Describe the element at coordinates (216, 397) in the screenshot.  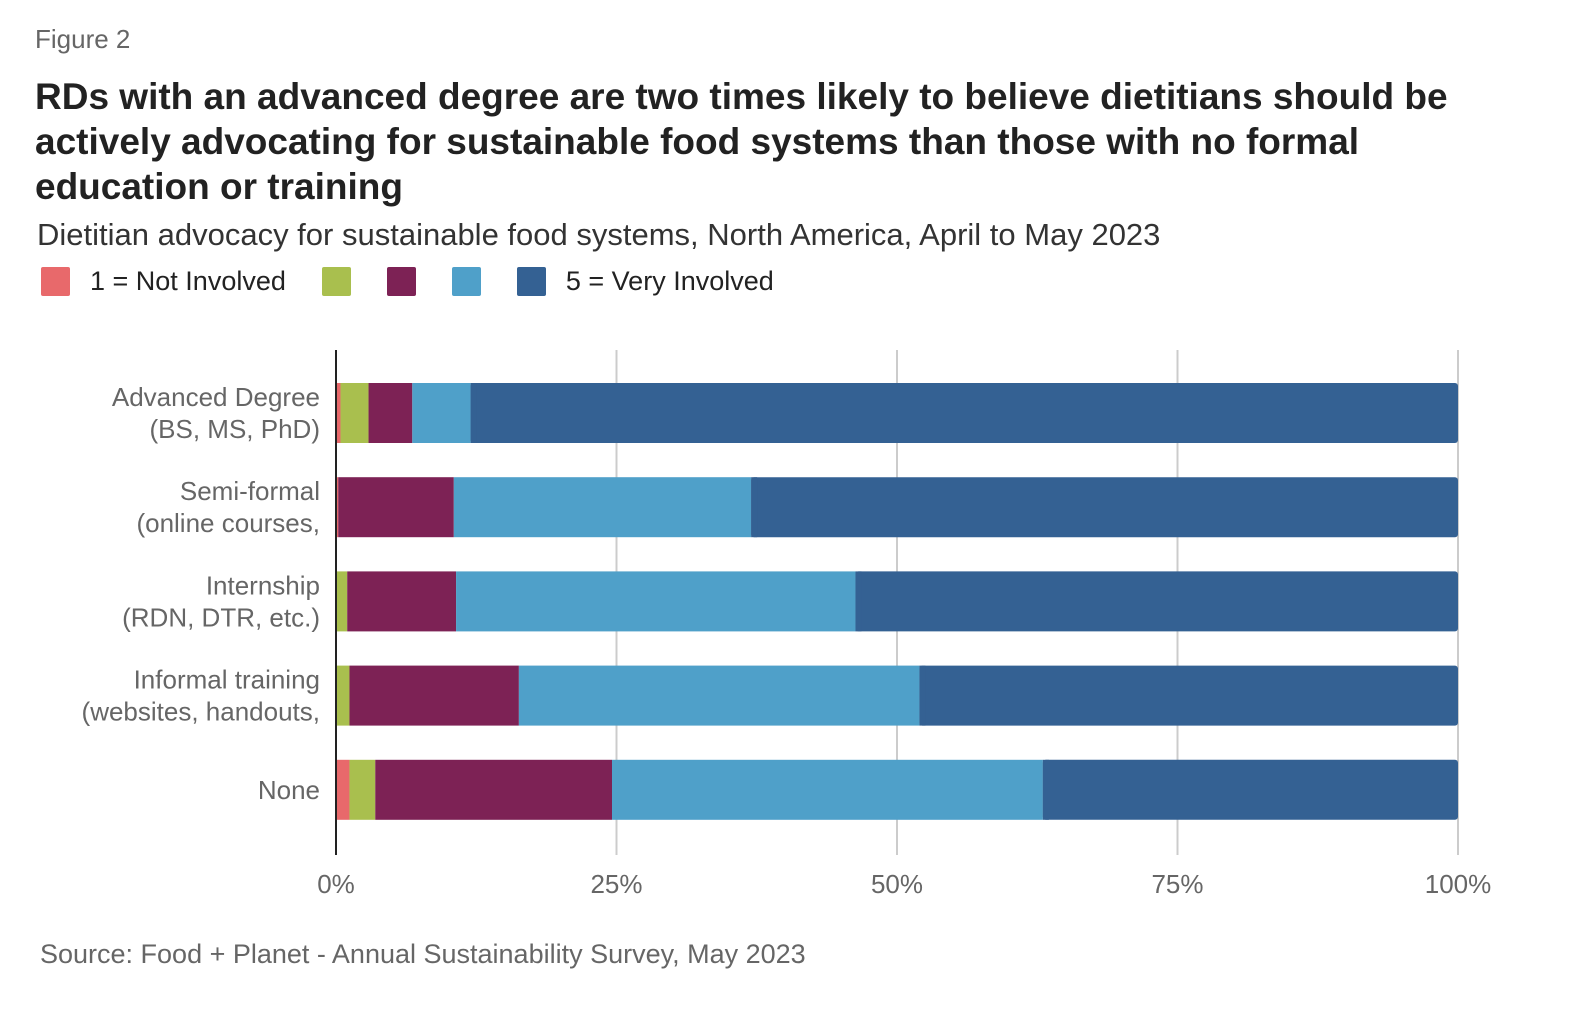
I see `category-label-1-1: Advanced Degree` at that location.